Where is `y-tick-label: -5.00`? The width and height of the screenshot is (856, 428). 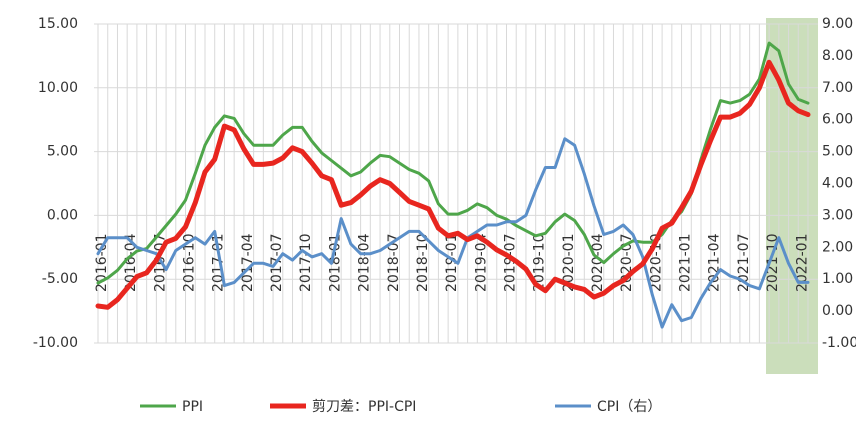 y-tick-label: -5.00 is located at coordinates (60, 279).